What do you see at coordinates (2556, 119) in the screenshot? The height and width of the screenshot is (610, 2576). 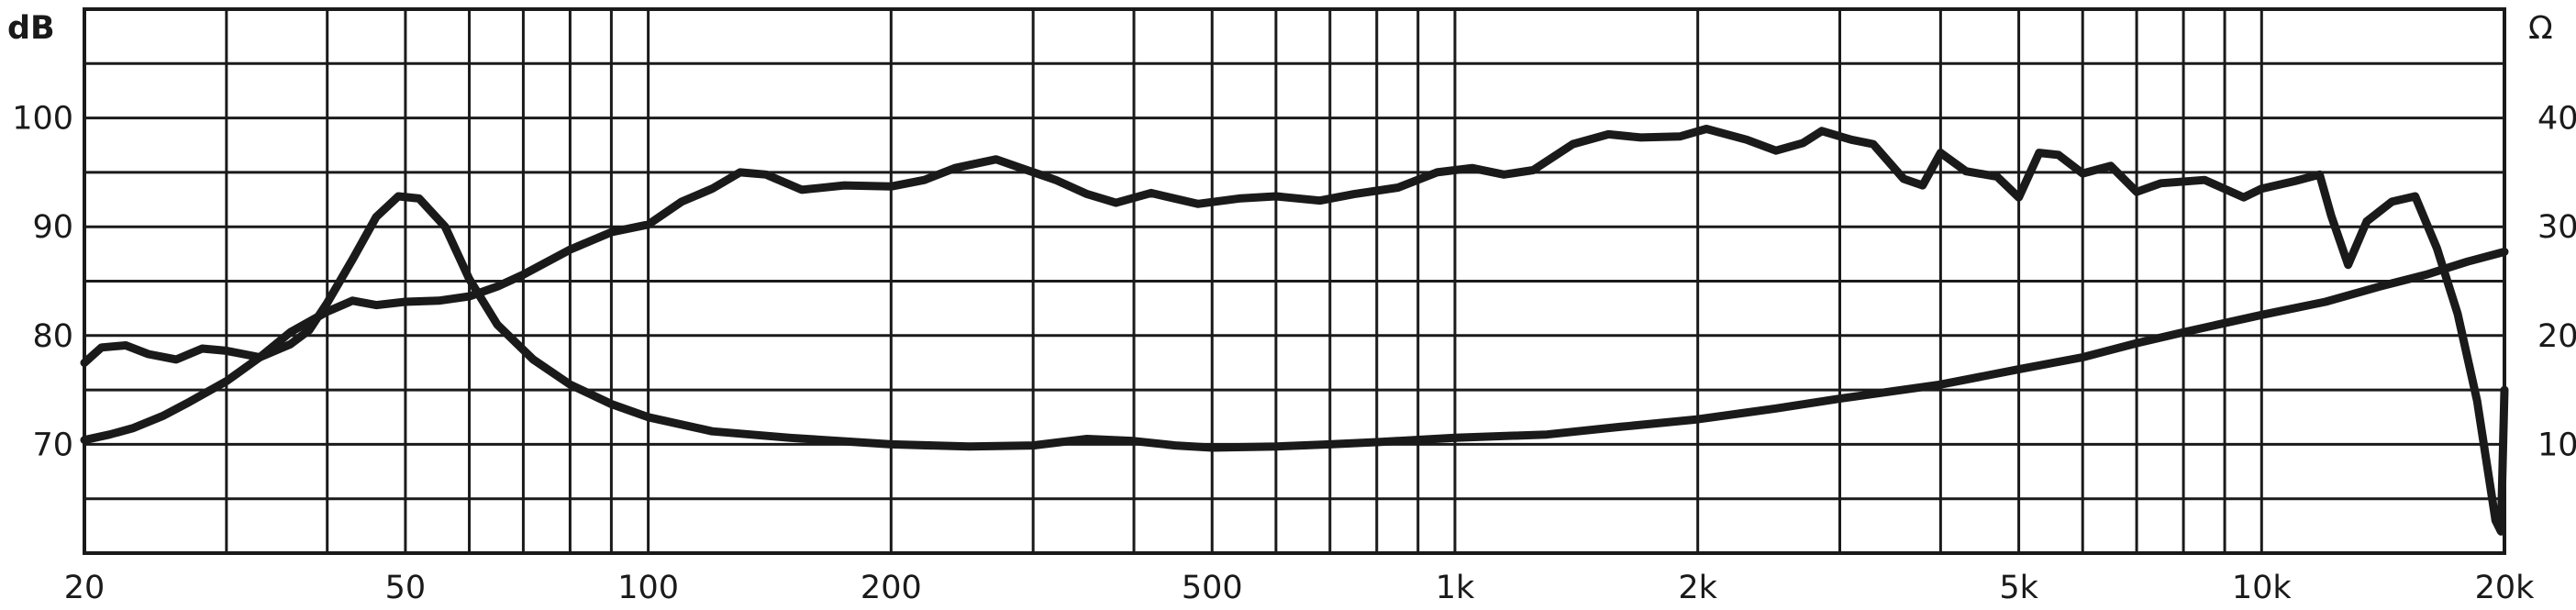 I see `y-right-tick-label: 40` at bounding box center [2556, 119].